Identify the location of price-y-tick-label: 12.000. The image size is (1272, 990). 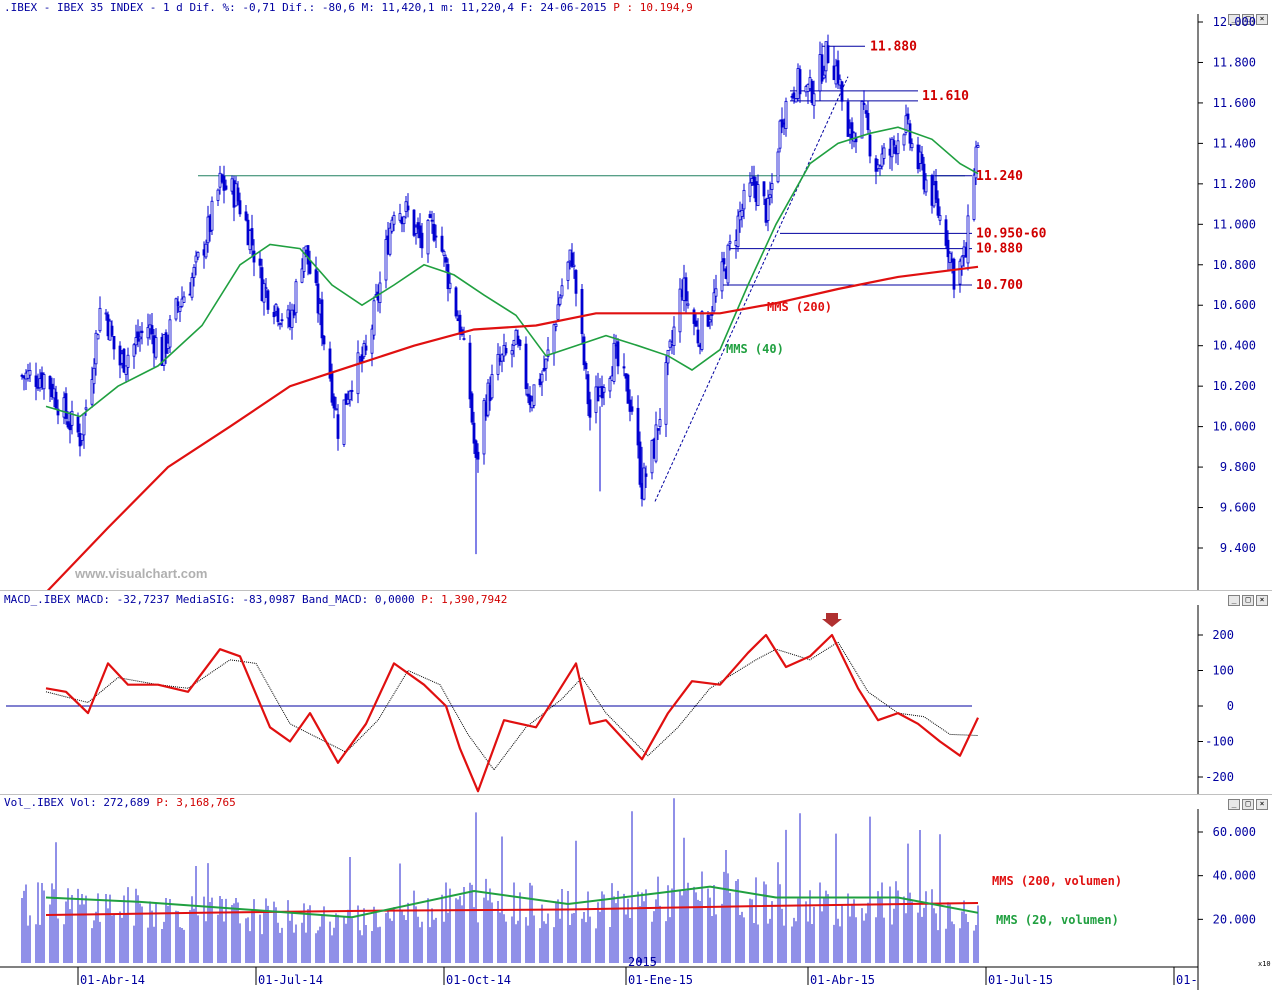
(1234, 22).